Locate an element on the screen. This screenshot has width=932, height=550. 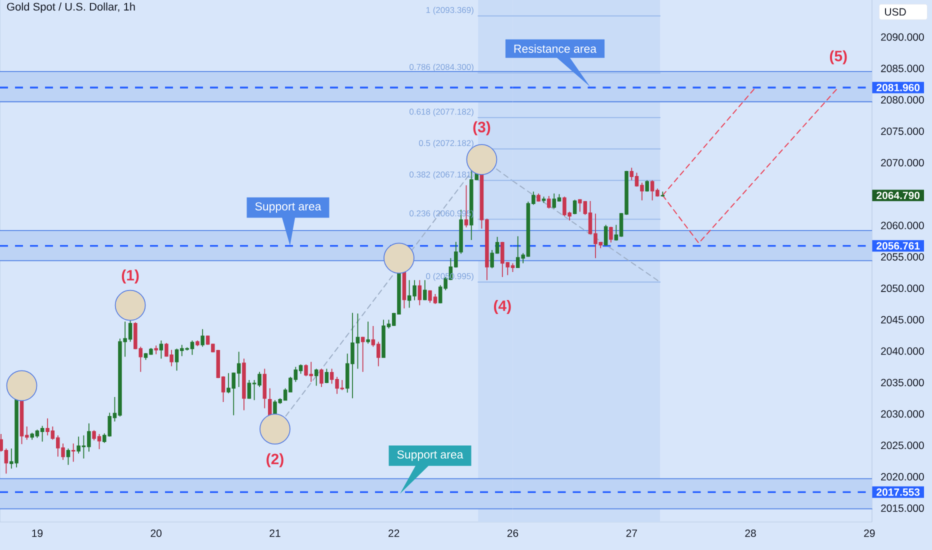
x-tick-label: 22 is located at coordinates (394, 533).